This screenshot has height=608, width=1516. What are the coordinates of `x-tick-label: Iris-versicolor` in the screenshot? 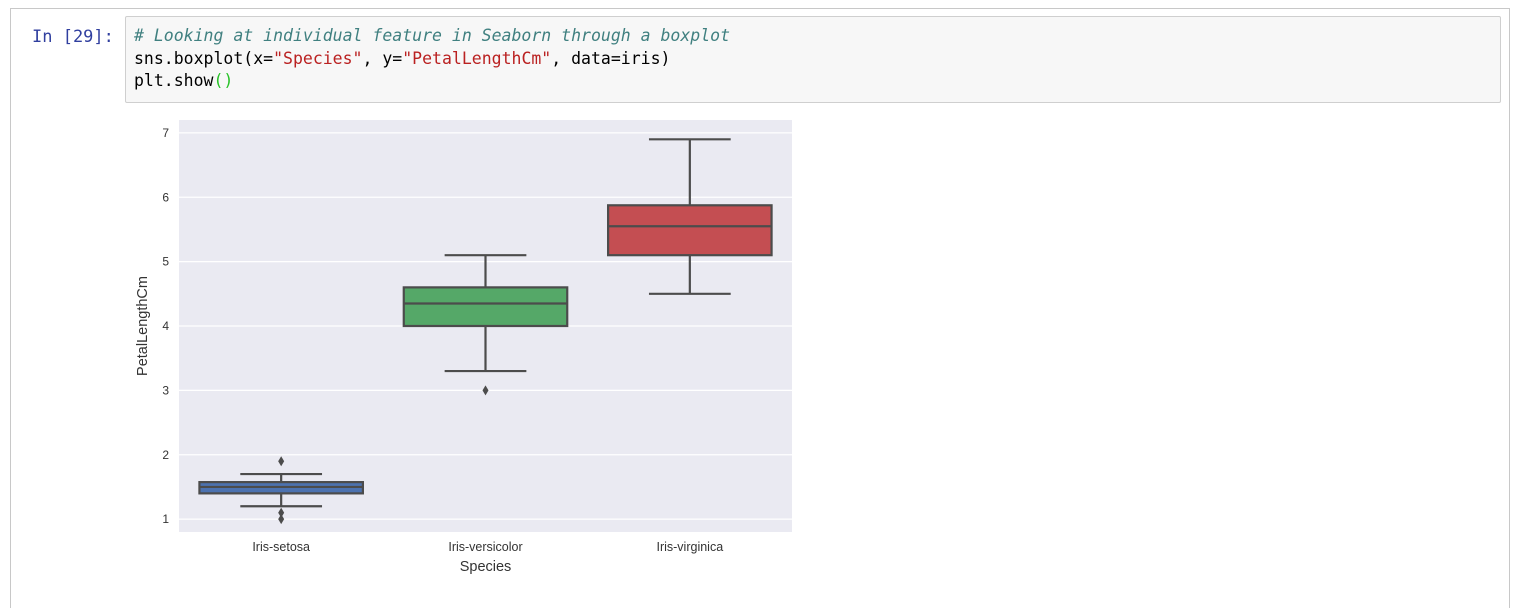 It's located at (485, 547).